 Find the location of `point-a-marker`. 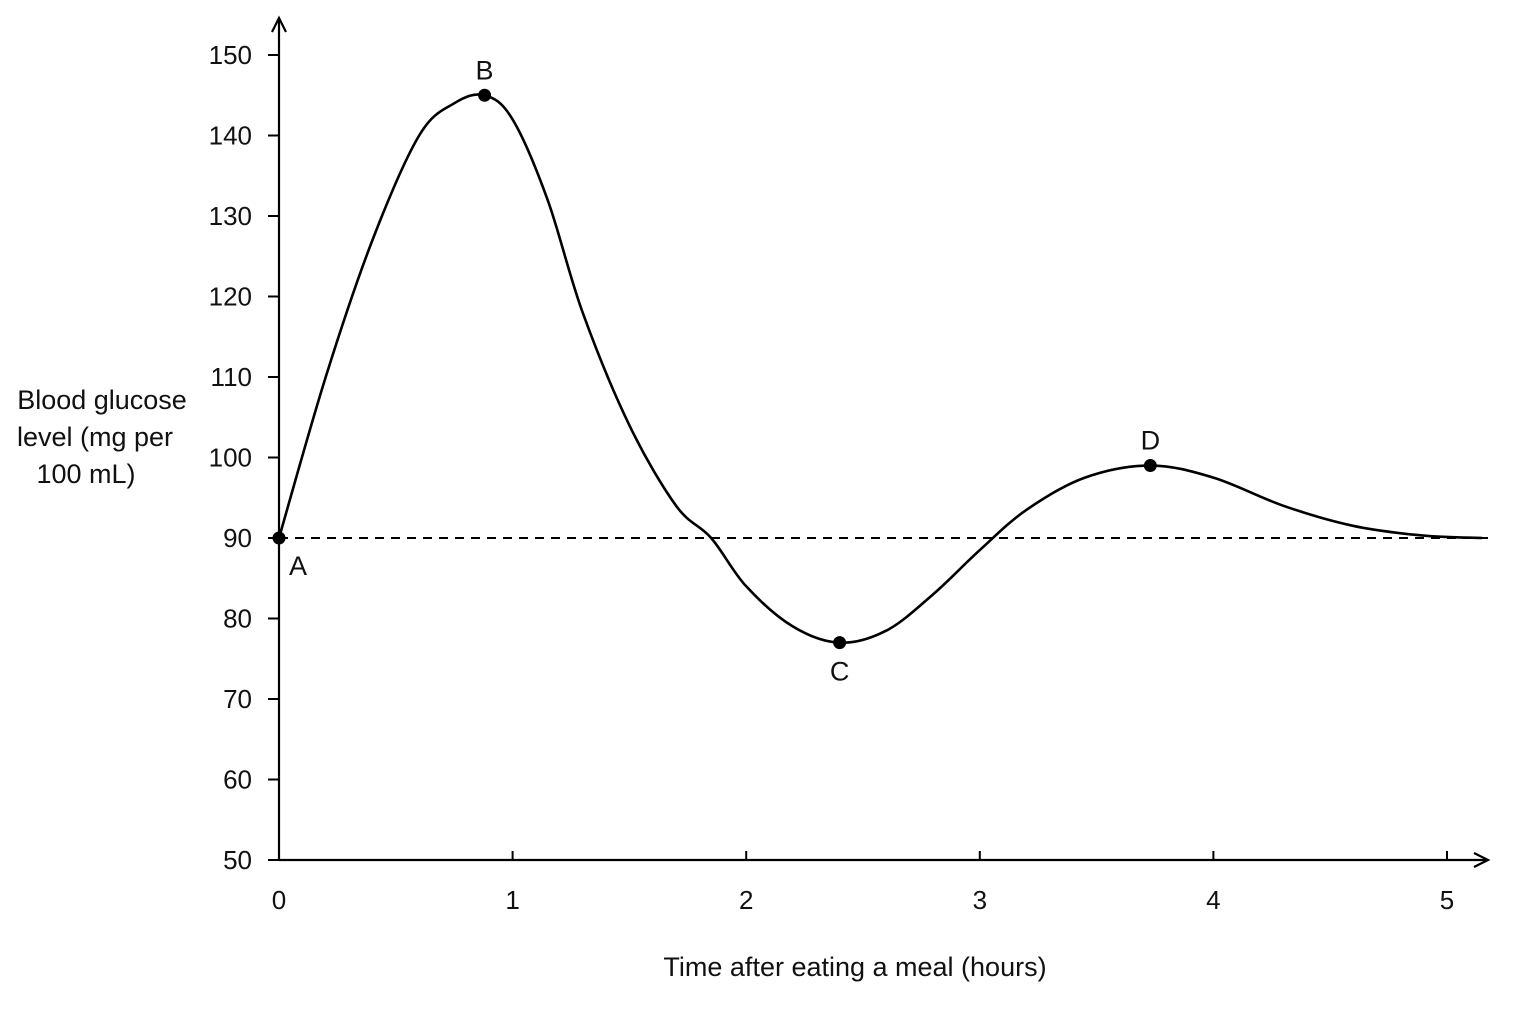

point-a-marker is located at coordinates (279, 538).